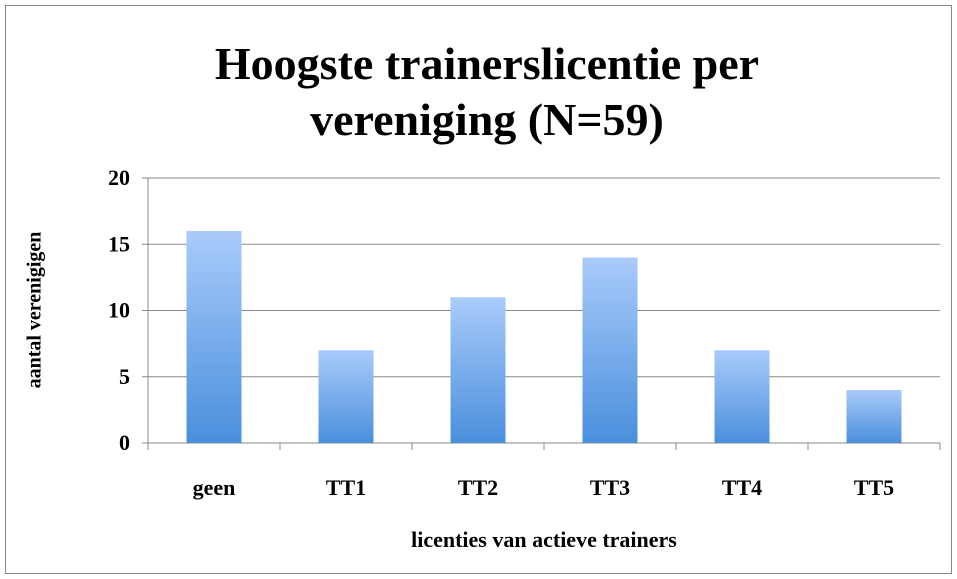  What do you see at coordinates (124, 442) in the screenshot?
I see `y-tick-label: 0` at bounding box center [124, 442].